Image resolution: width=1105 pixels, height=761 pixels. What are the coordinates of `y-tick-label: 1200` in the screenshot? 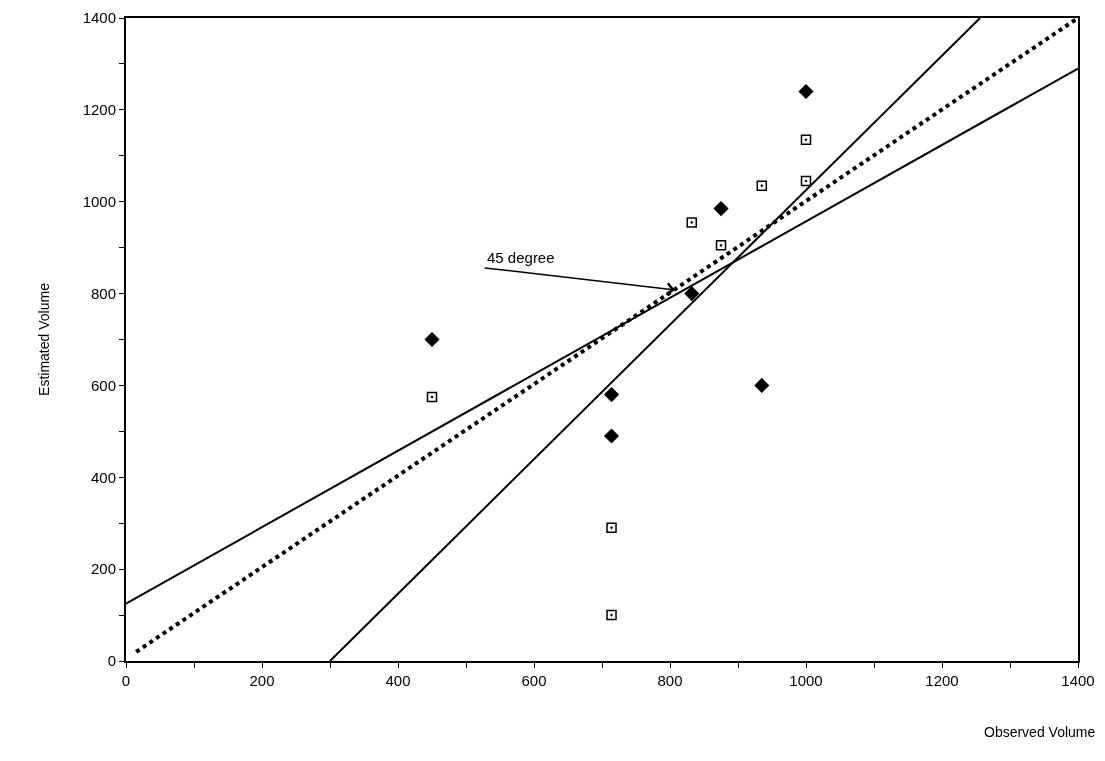 It's located at (99, 110).